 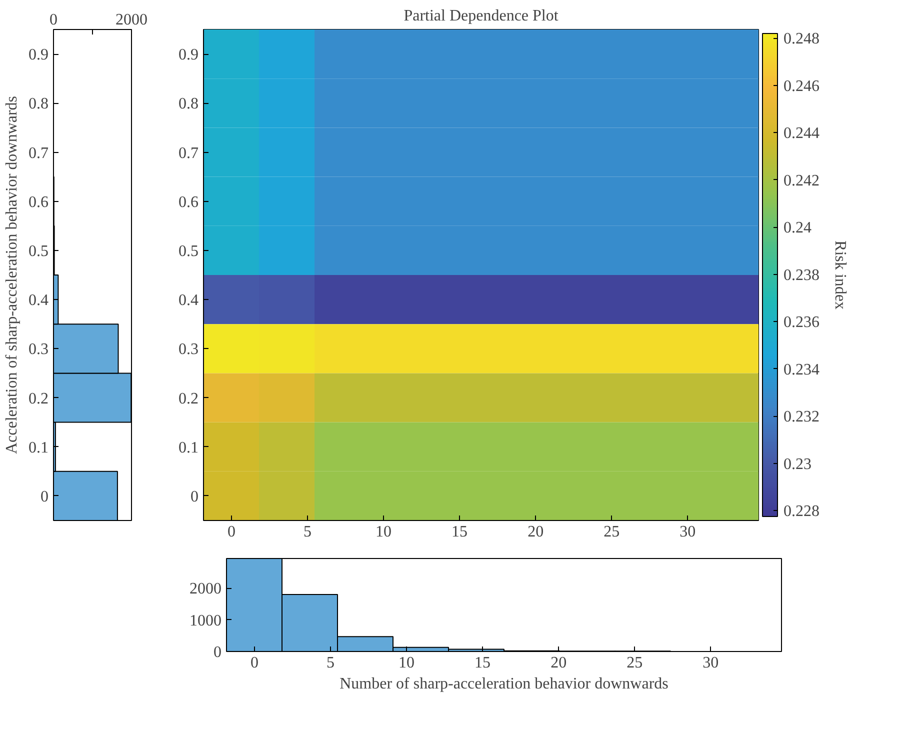 I want to click on color-bar-label: 0.246, so click(x=802, y=86).